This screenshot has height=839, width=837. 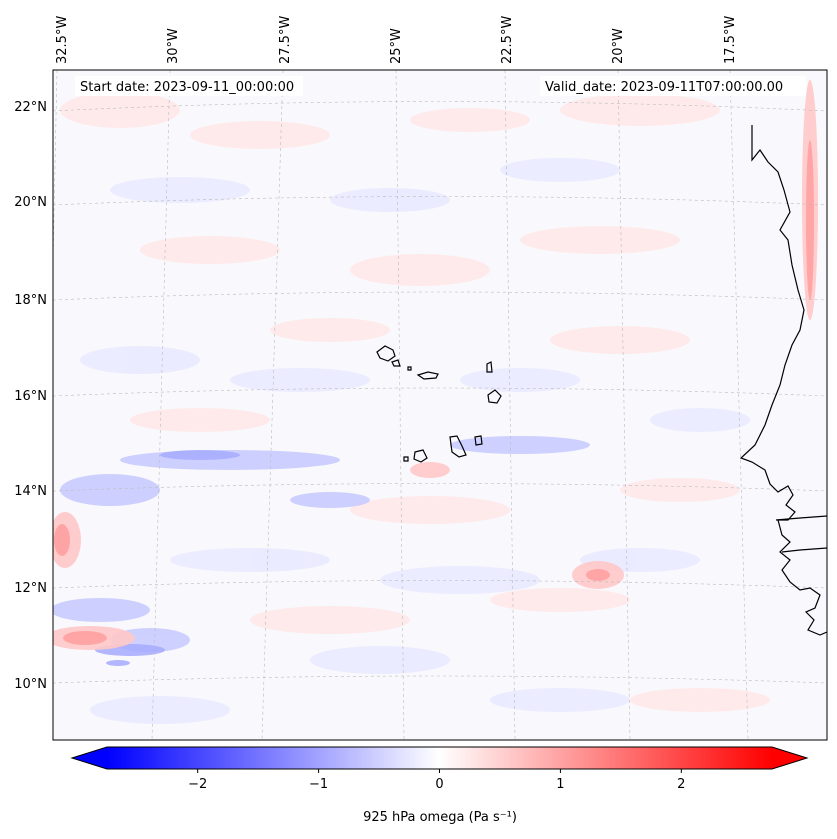 I want to click on lon-label-25w: 25°W, so click(x=396, y=46).